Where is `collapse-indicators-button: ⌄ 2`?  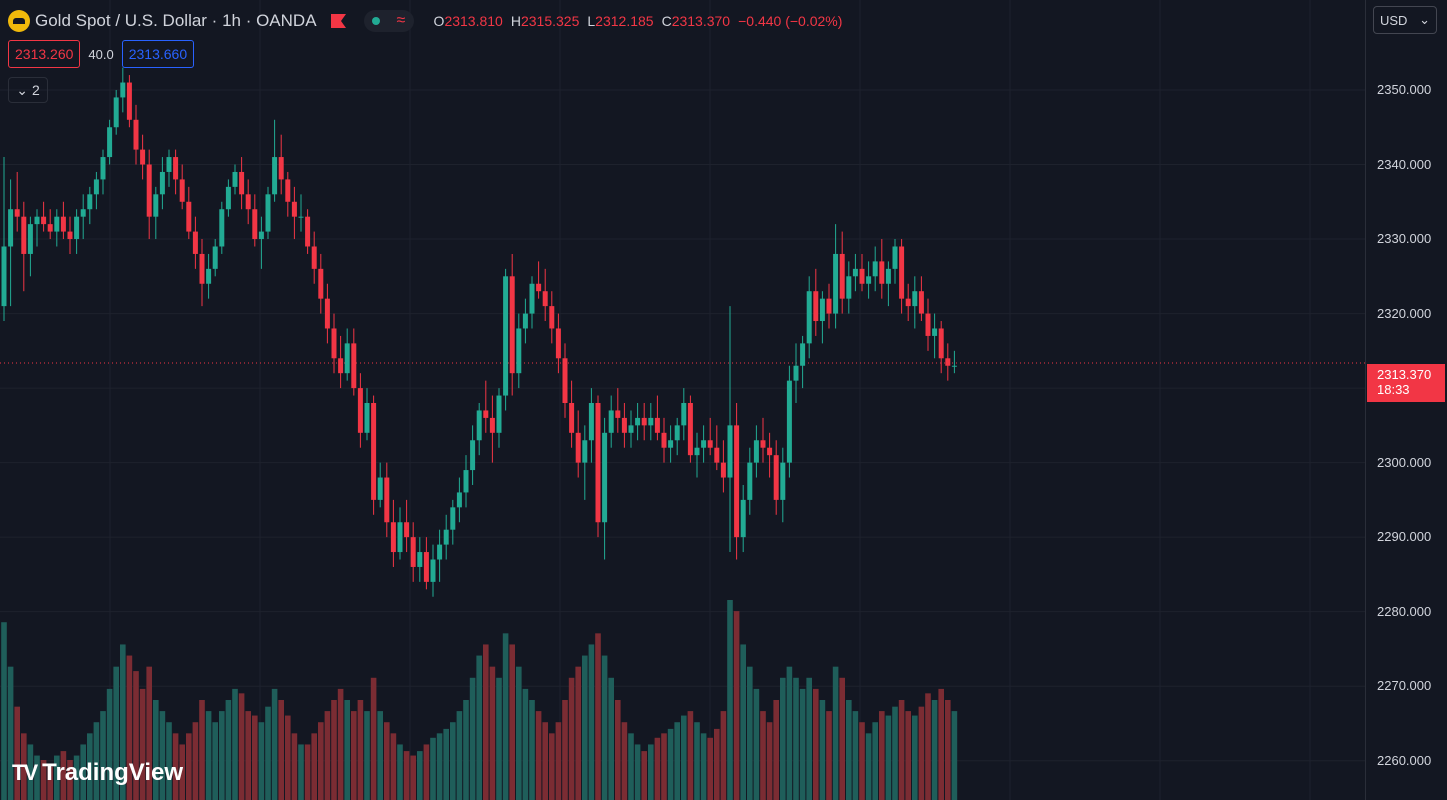
collapse-indicators-button: ⌄ 2 is located at coordinates (28, 90).